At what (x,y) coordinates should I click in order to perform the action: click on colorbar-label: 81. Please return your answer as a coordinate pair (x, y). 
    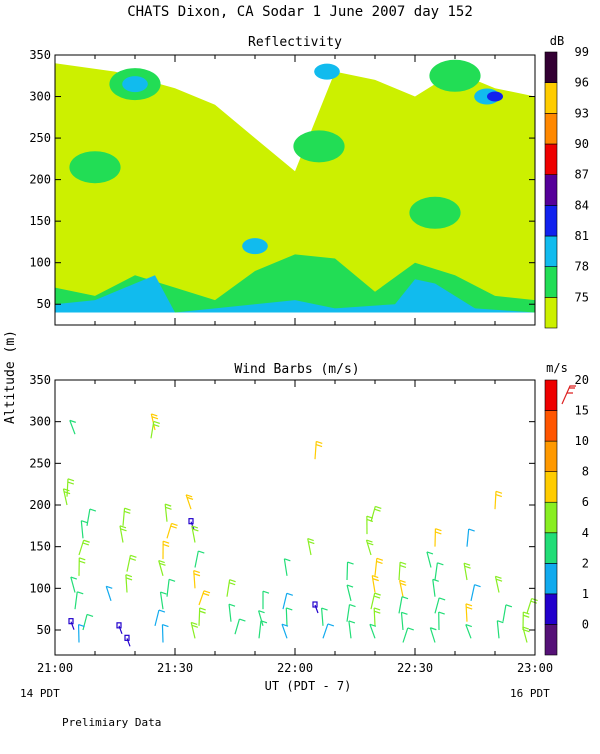
    Looking at the image, I should click on (582, 236).